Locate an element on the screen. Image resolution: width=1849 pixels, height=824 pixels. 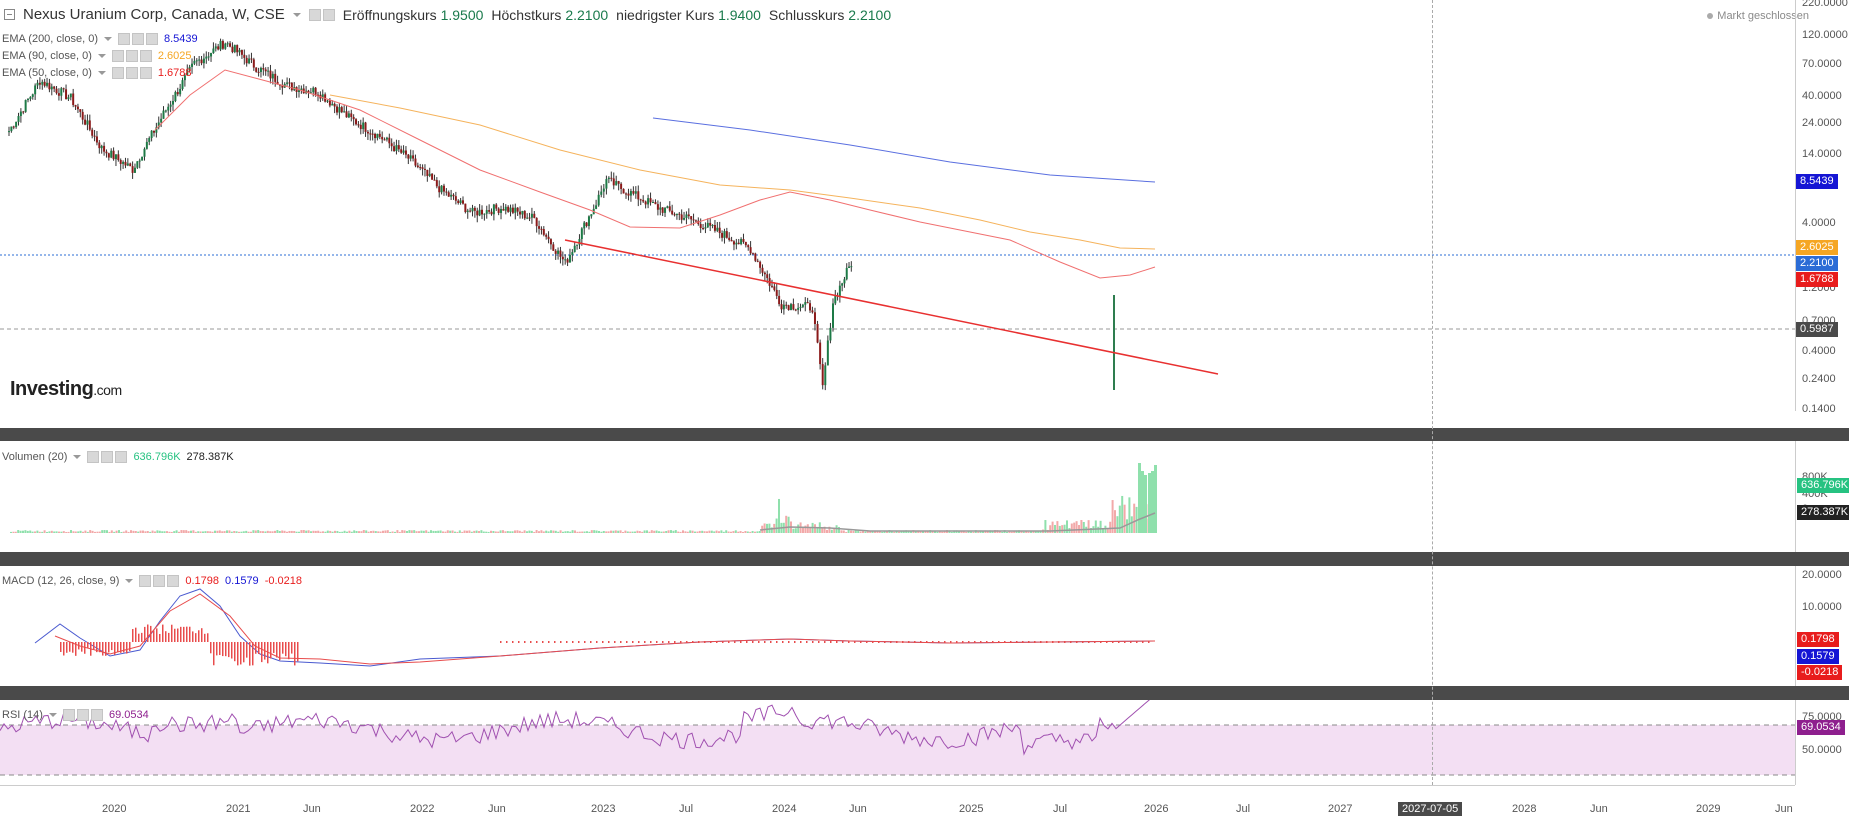
legend-ema200: EMA (200, close, 0) 8.5439 is located at coordinates (100, 39).